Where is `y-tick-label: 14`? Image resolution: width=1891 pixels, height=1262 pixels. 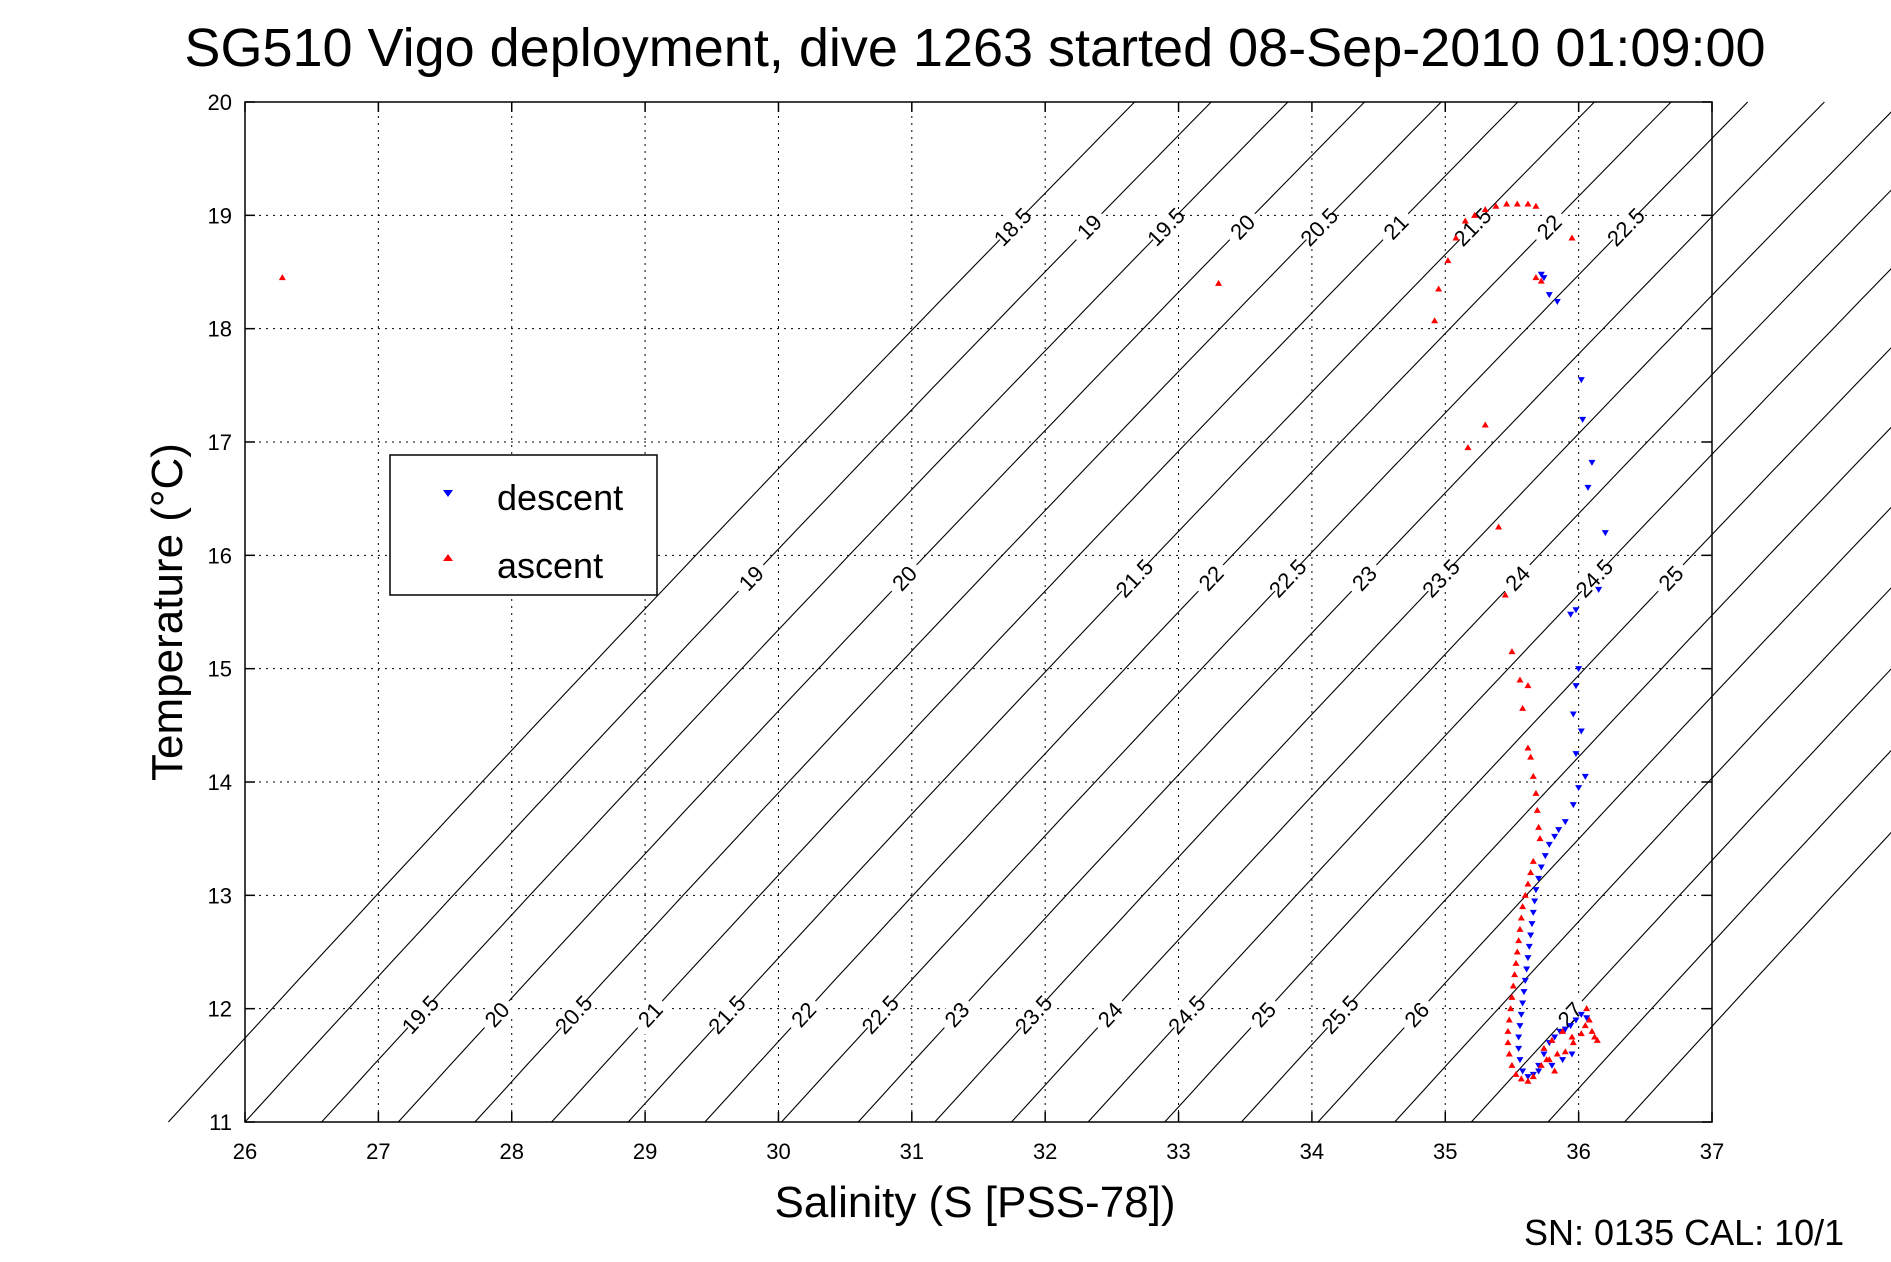
y-tick-label: 14 is located at coordinates (220, 782).